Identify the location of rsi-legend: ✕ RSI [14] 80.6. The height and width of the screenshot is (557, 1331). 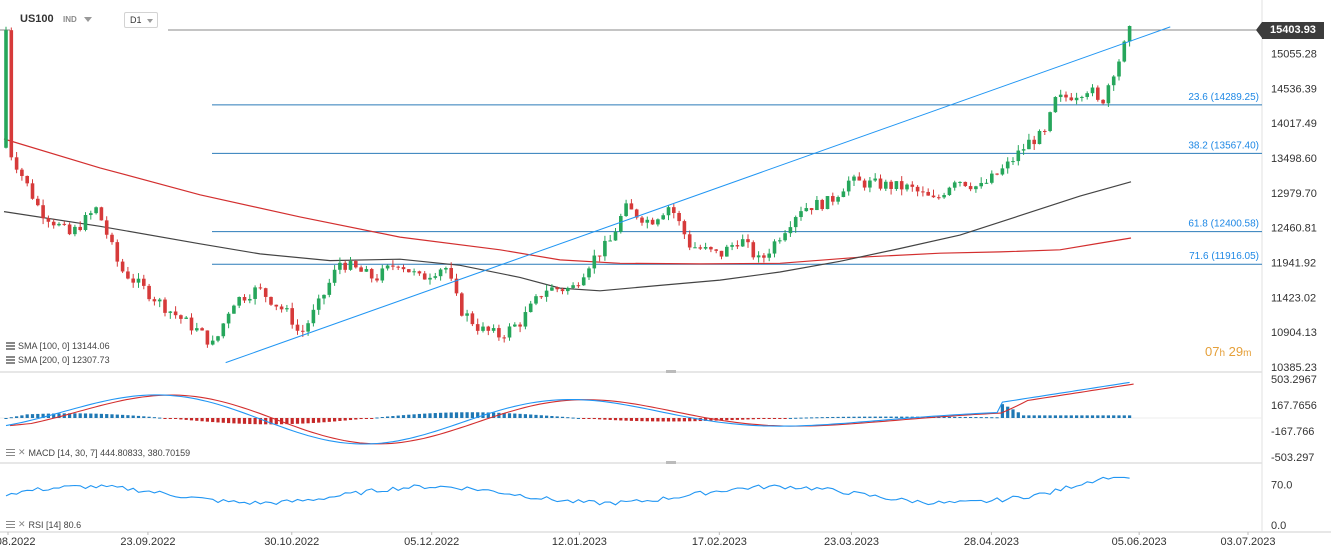
(43, 524).